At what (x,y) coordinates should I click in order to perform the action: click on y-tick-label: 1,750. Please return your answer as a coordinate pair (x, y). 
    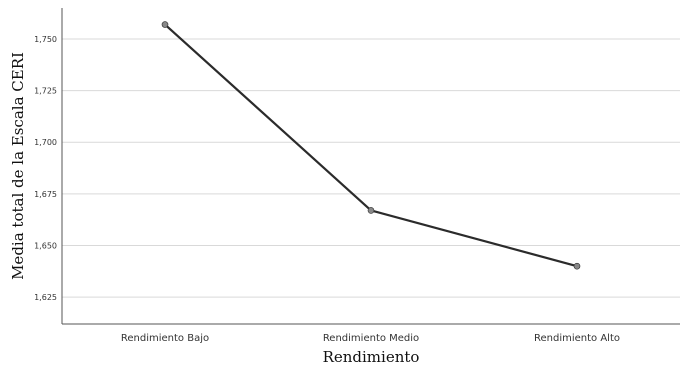
    Looking at the image, I should click on (45, 39).